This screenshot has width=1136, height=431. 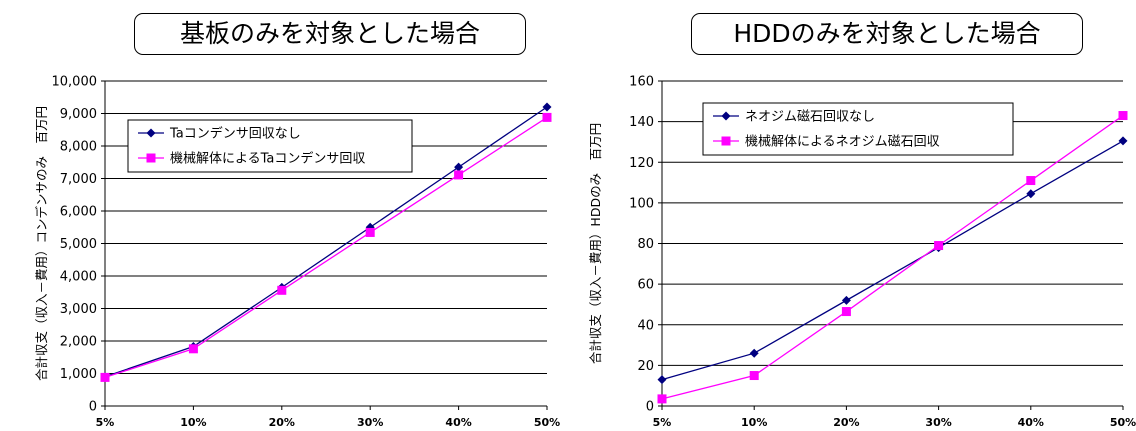 What do you see at coordinates (595, 243) in the screenshot?
I see `y-axis-label: 合計収支（収入－費用）HDDのみ 百万円` at bounding box center [595, 243].